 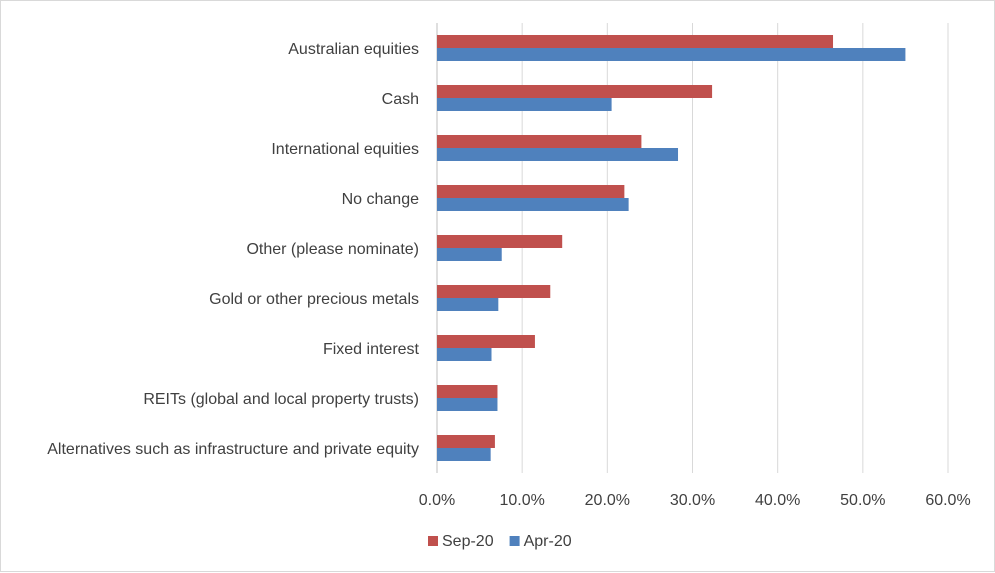 I want to click on x-tick-labels: 0.0% 10.0% 20.0% 30.0% 40.0% 50.0% 60.0%, so click(x=695, y=500).